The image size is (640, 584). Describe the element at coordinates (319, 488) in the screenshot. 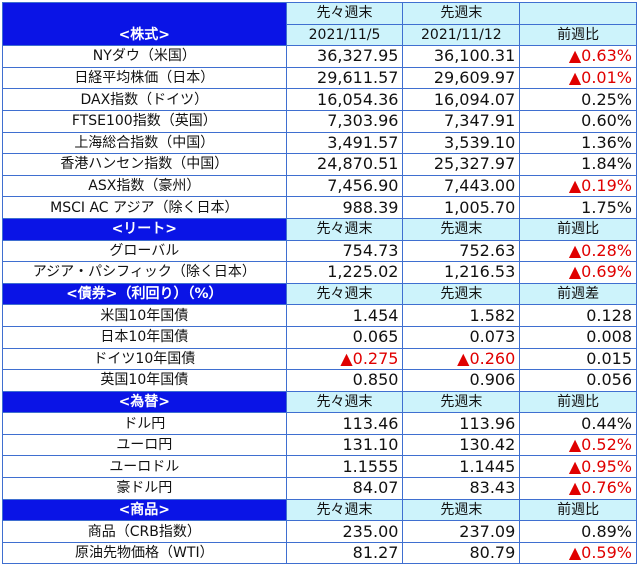

I see `table-row: 豪ドル円 84.07 83.43 ▲0.76%` at that location.